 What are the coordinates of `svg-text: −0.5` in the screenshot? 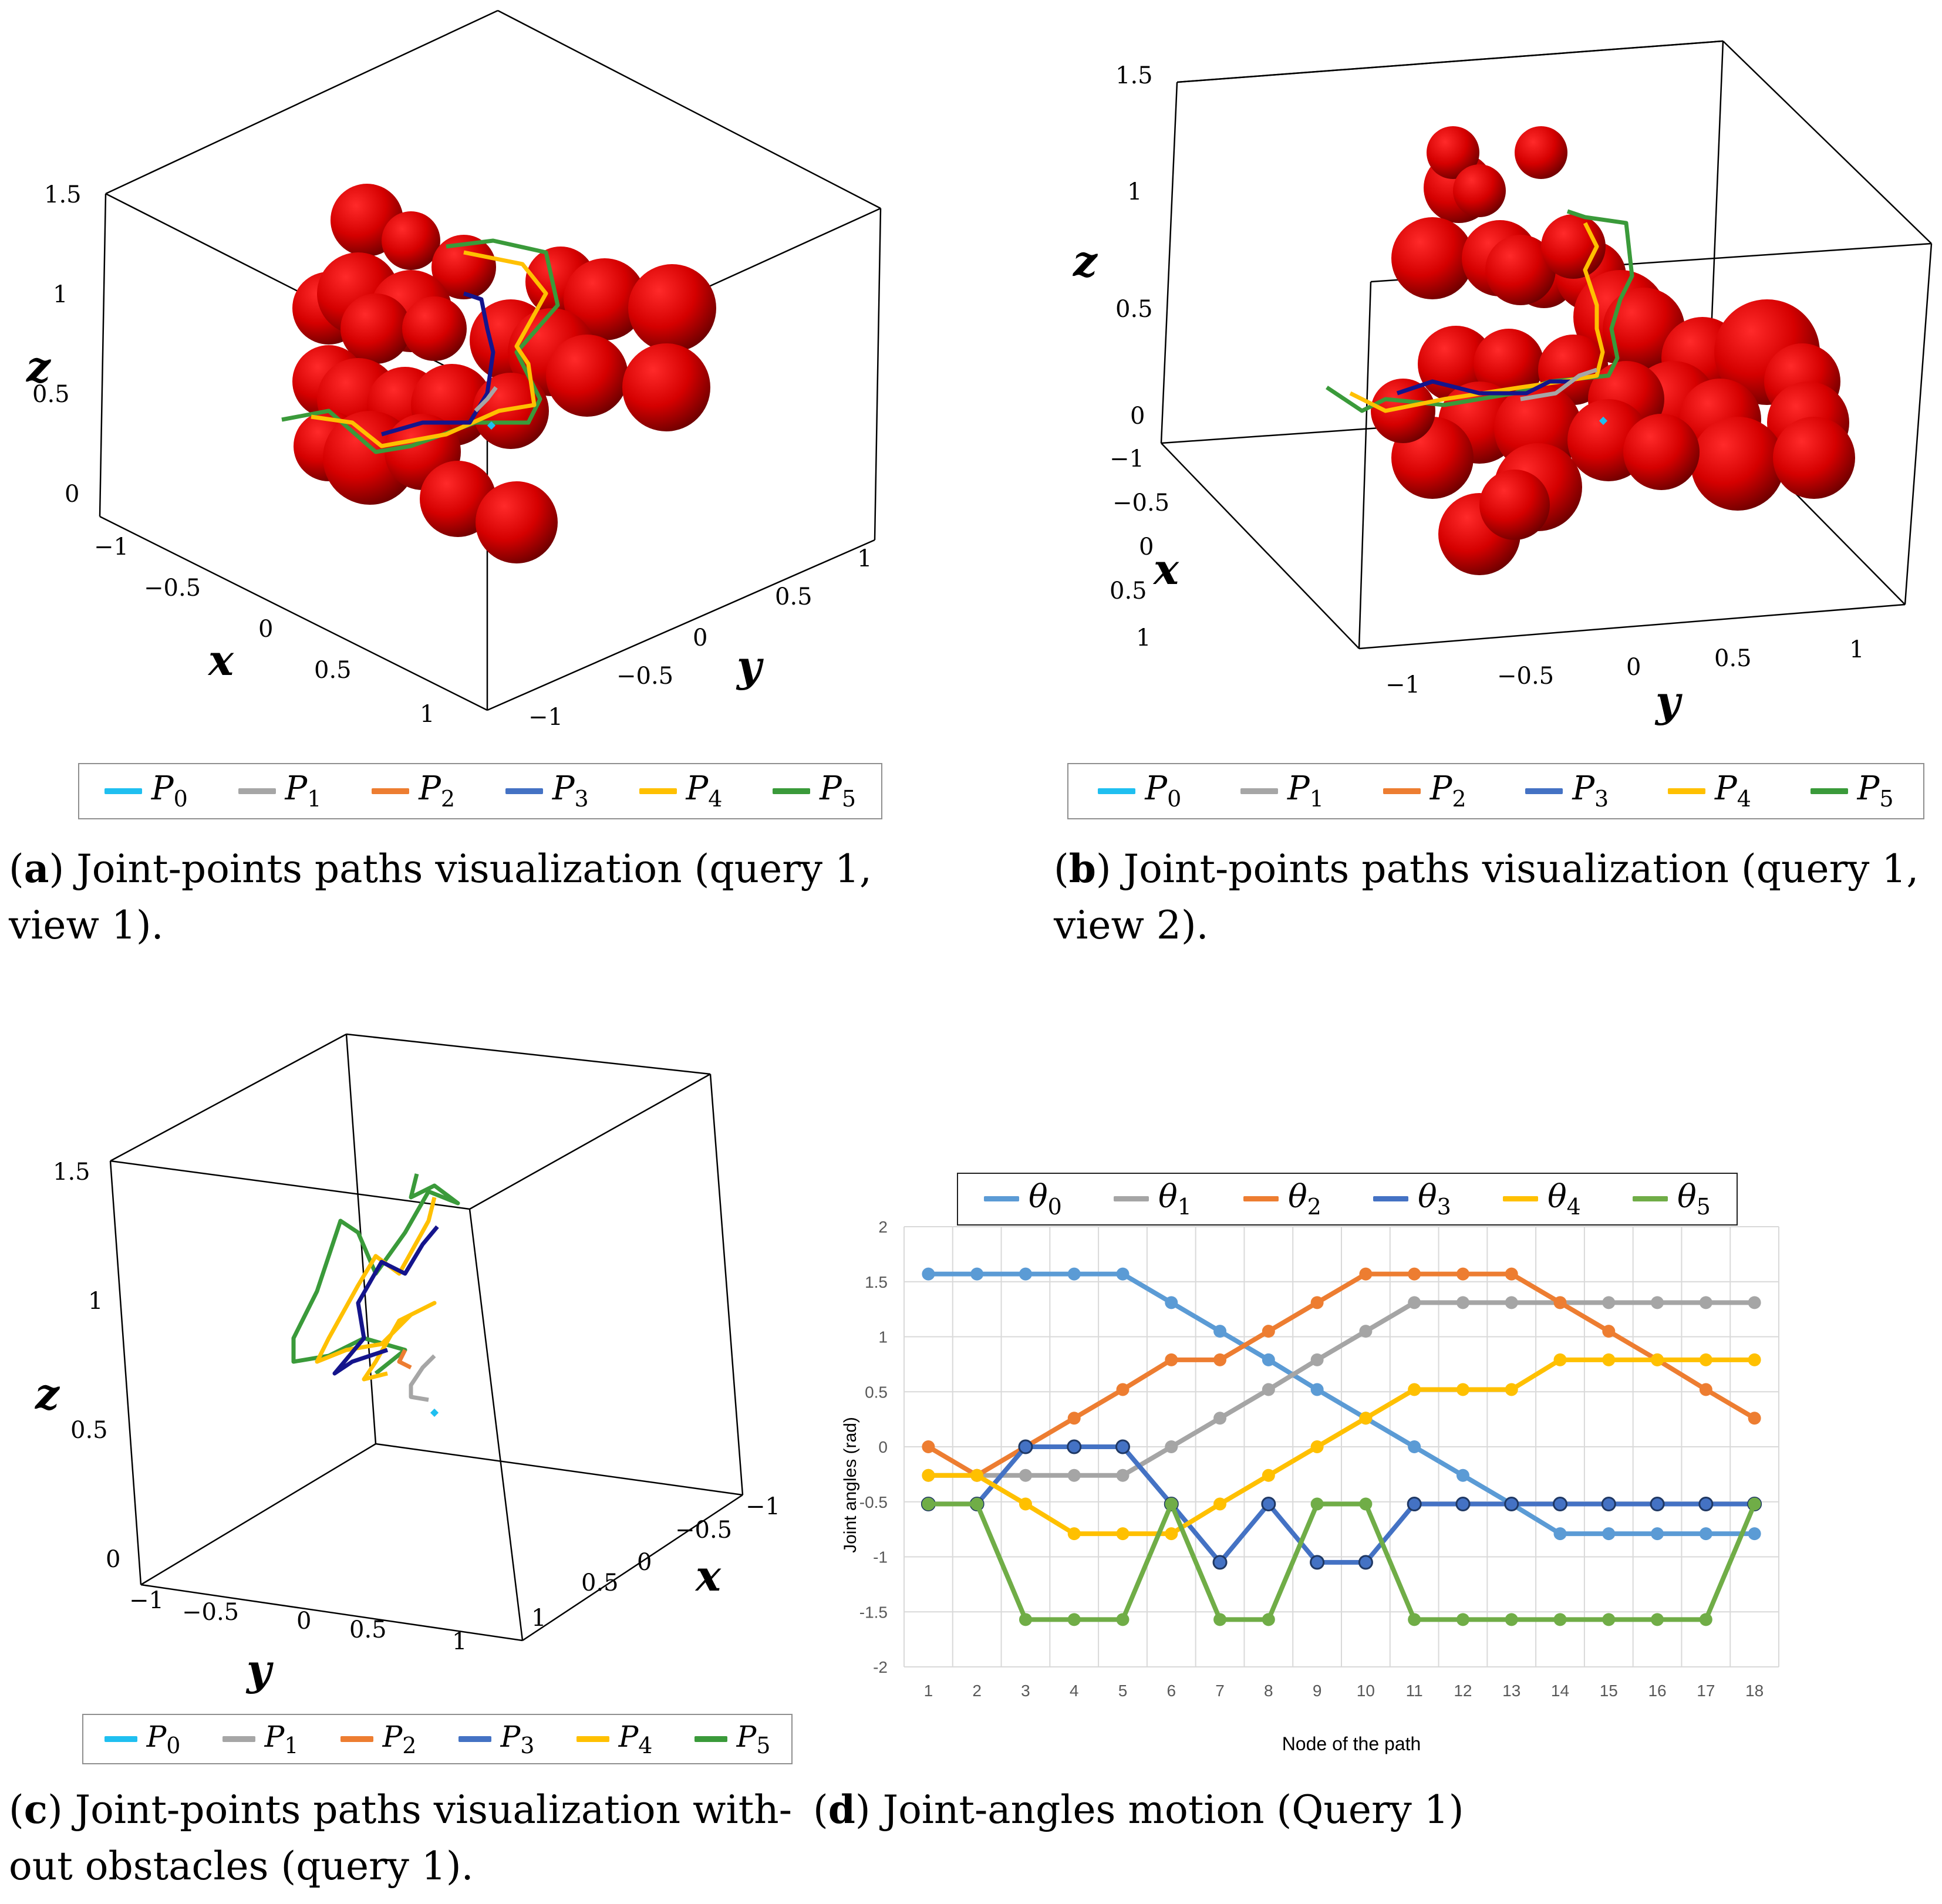 It's located at (644, 676).